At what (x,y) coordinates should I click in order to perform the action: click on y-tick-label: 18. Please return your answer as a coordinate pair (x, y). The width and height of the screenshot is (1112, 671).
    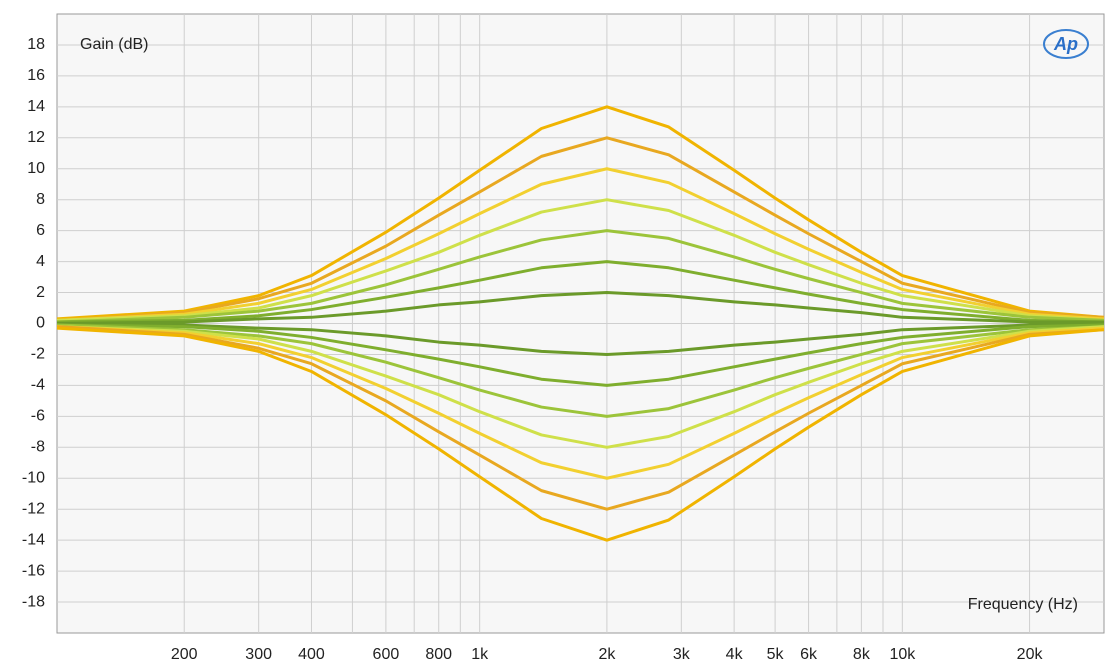
    Looking at the image, I should click on (36, 44).